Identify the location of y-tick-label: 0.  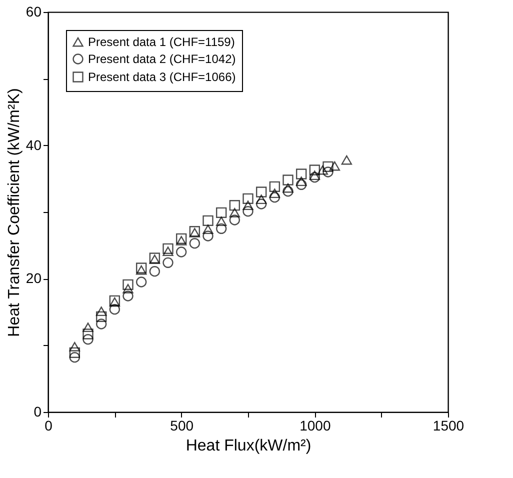
(38, 412).